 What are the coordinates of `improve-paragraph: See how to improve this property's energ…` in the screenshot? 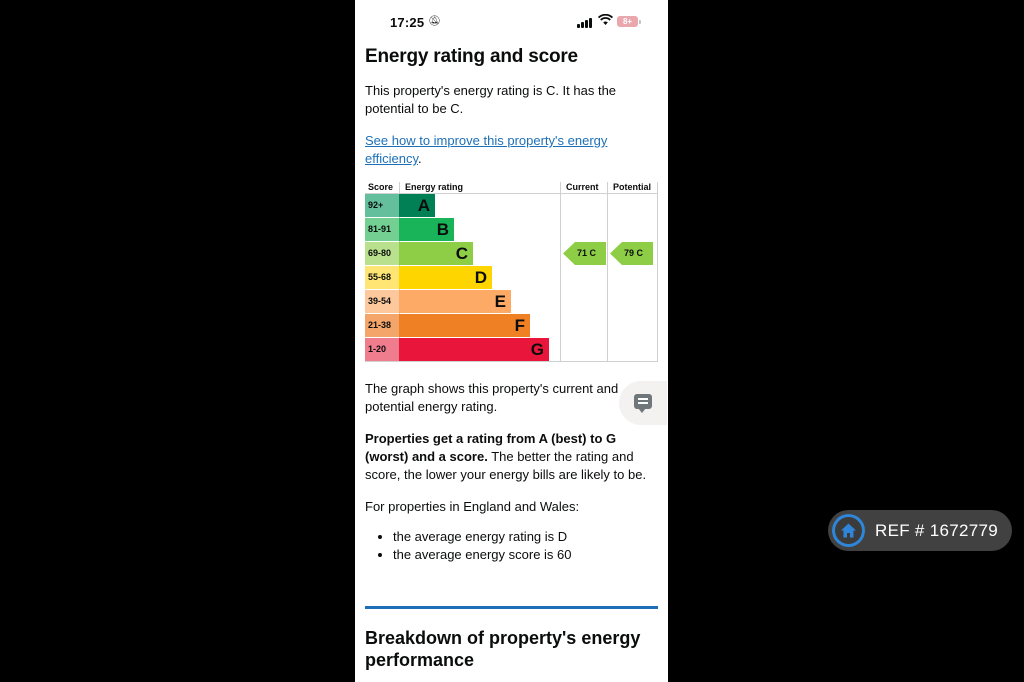 It's located at (512, 150).